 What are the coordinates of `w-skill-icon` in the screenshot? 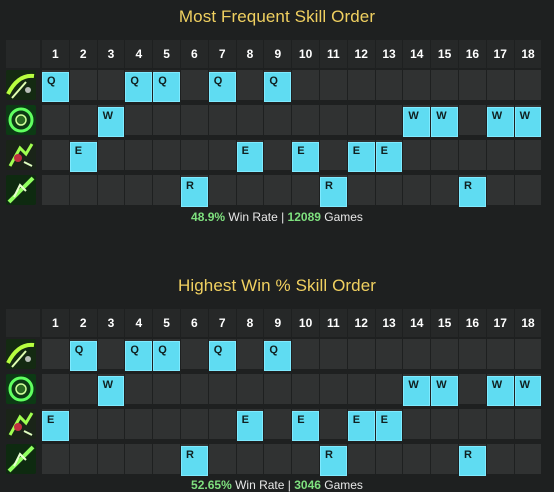 It's located at (21, 389).